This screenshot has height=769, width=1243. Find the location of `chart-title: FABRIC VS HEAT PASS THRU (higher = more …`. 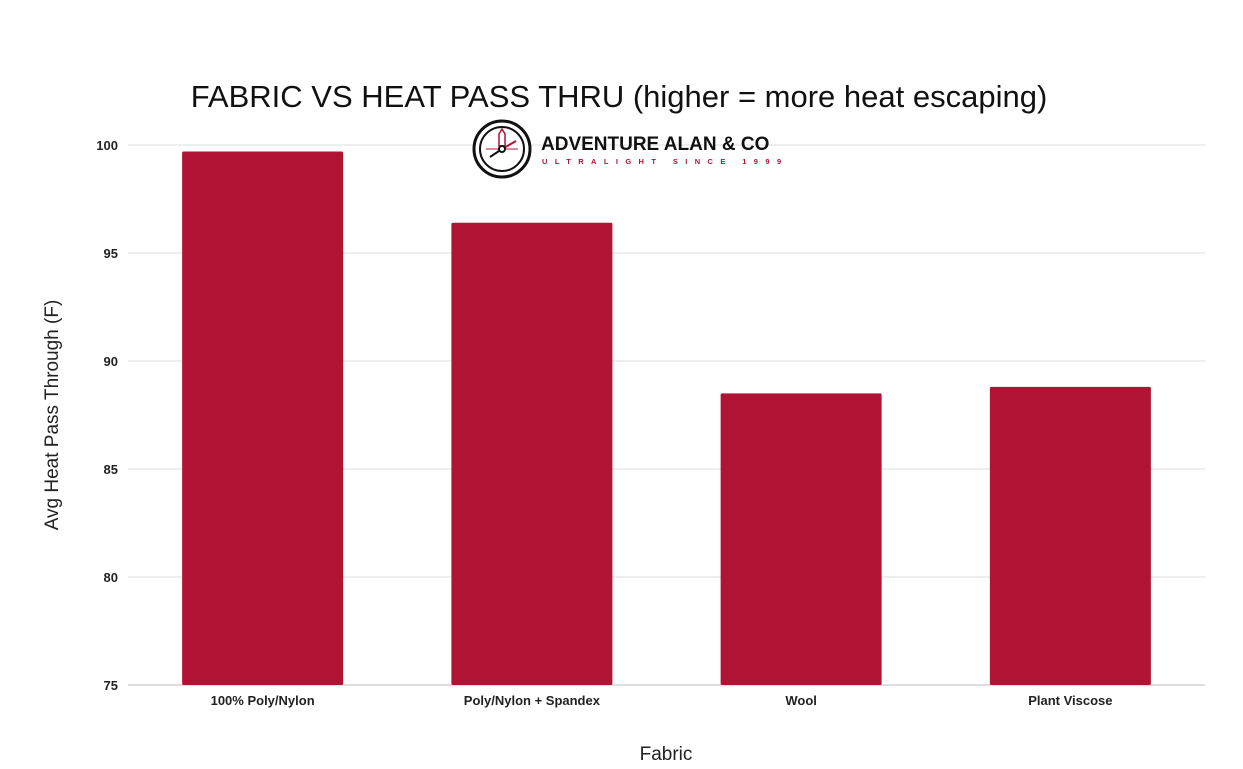

chart-title: FABRIC VS HEAT PASS THRU (higher = more … is located at coordinates (619, 96).